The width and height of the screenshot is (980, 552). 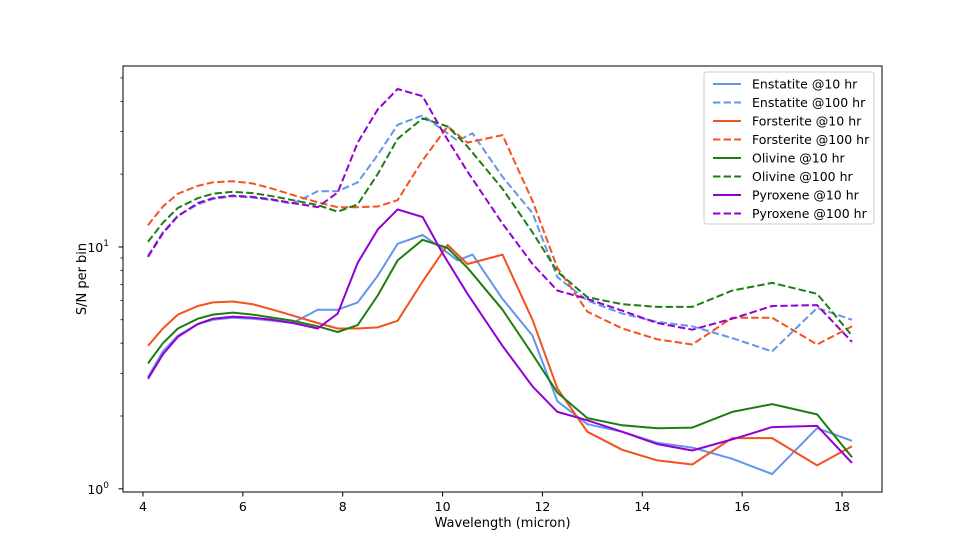 What do you see at coordinates (494, 503) in the screenshot?
I see `x-axis: 4 6 8 10 12 14 16 18` at bounding box center [494, 503].